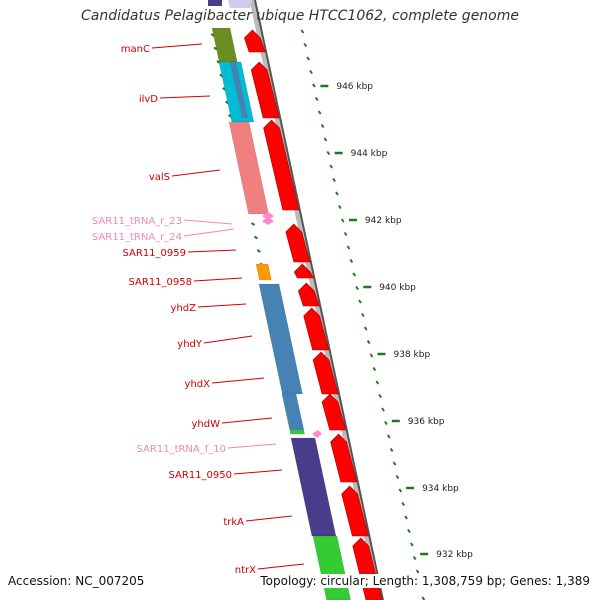 Image resolution: width=600 pixels, height=600 pixels. I want to click on gene-label: ntrX, so click(245, 570).